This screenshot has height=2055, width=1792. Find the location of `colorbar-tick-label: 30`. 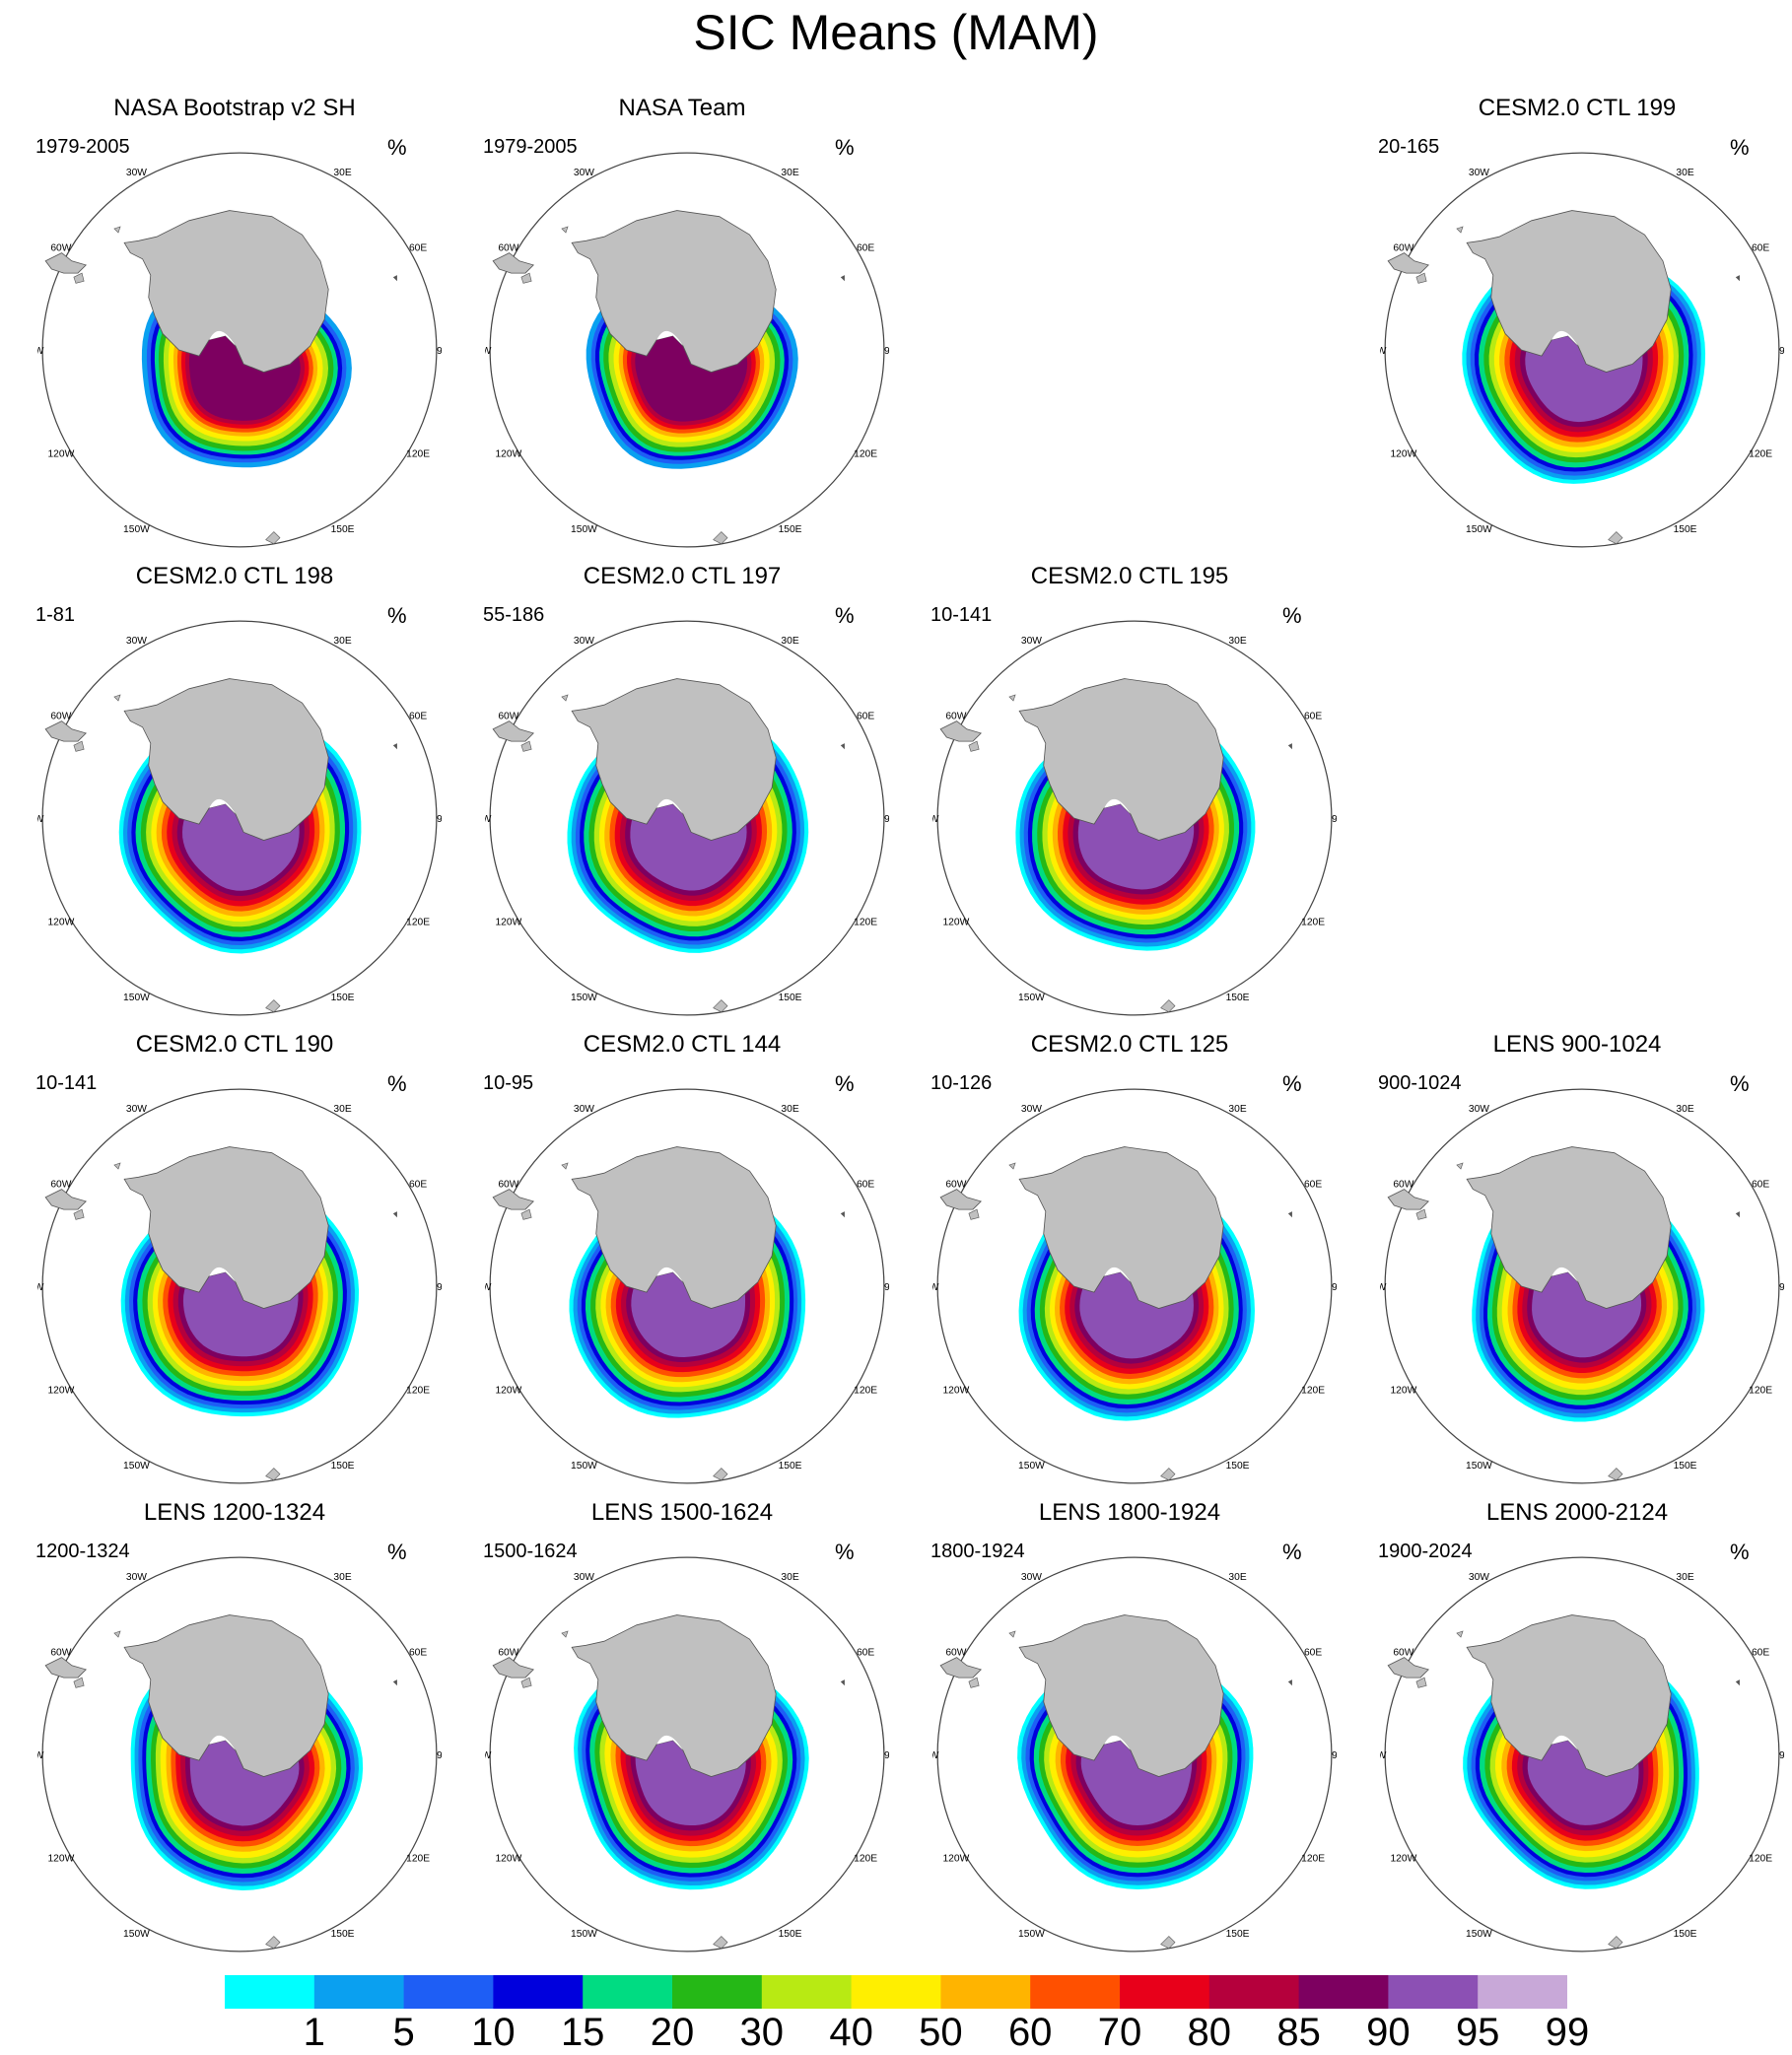

colorbar-tick-label: 30 is located at coordinates (762, 2032).